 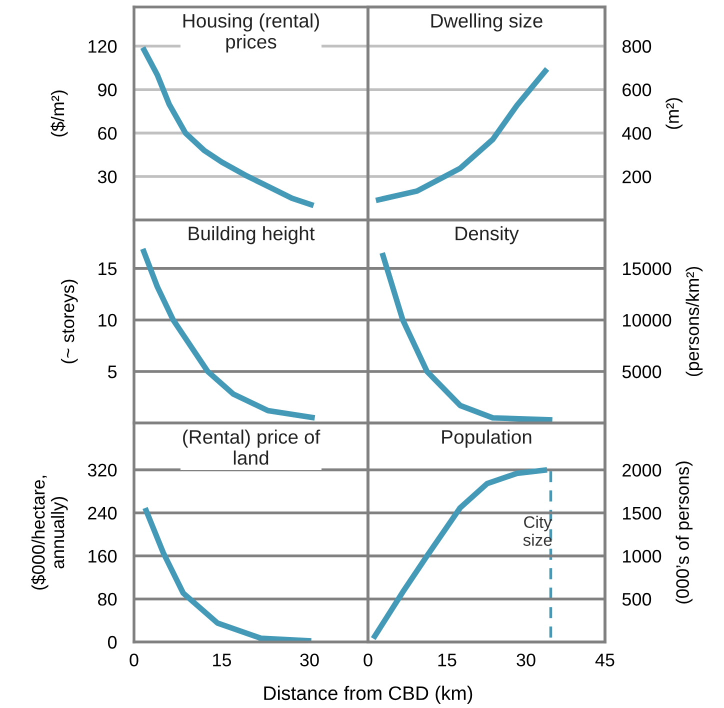 I want to click on y-tick-label: 15, so click(x=107, y=269).